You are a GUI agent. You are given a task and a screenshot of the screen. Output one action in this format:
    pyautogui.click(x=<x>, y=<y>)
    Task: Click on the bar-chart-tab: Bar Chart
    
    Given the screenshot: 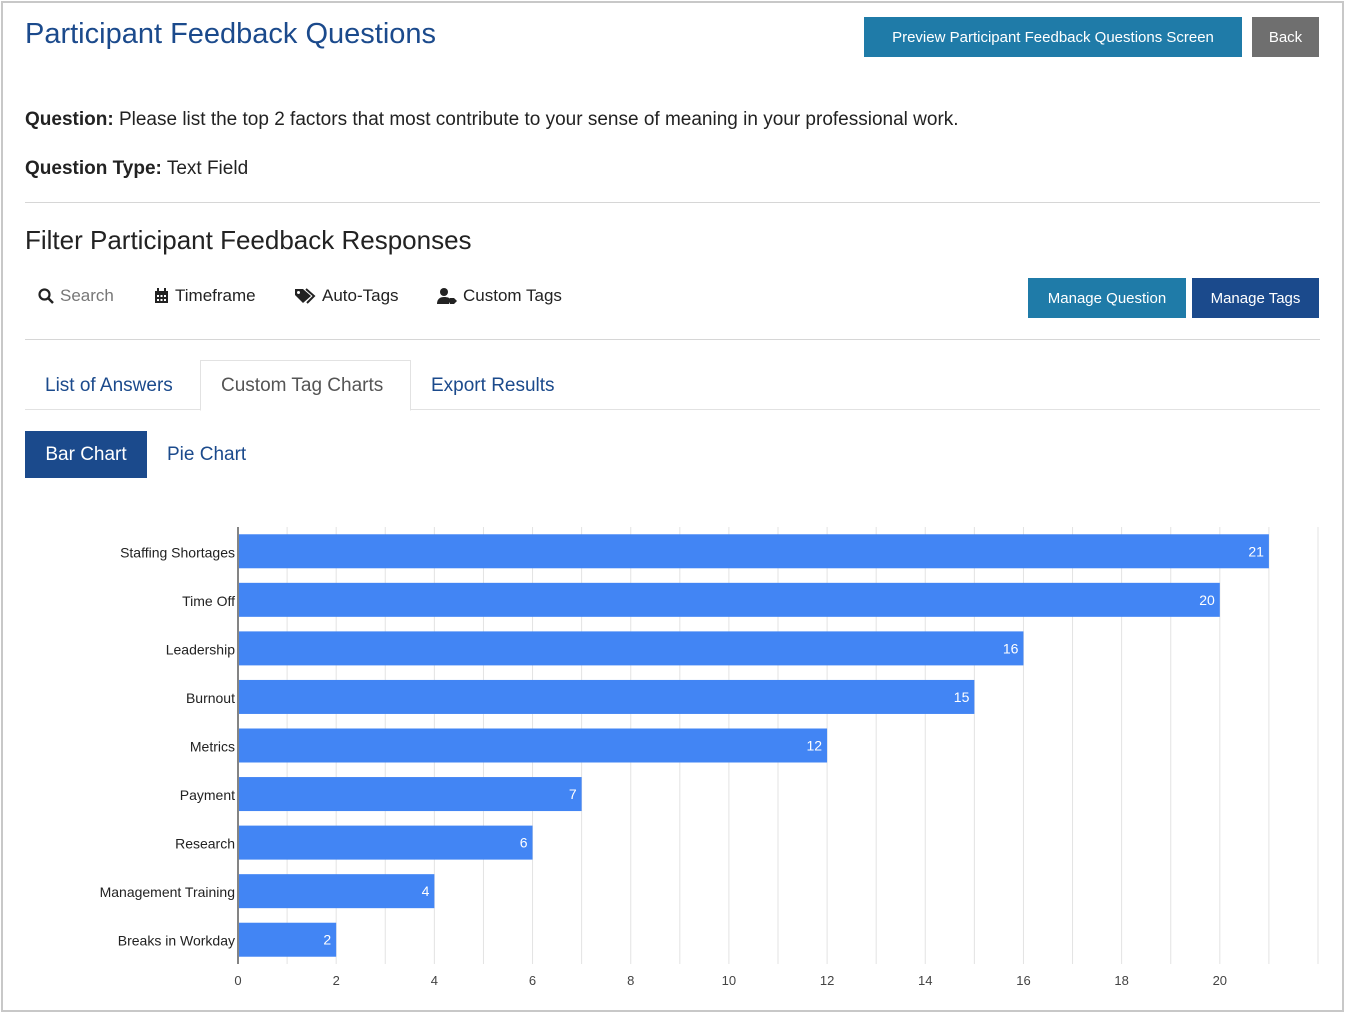 What is the action you would take?
    pyautogui.click(x=86, y=454)
    